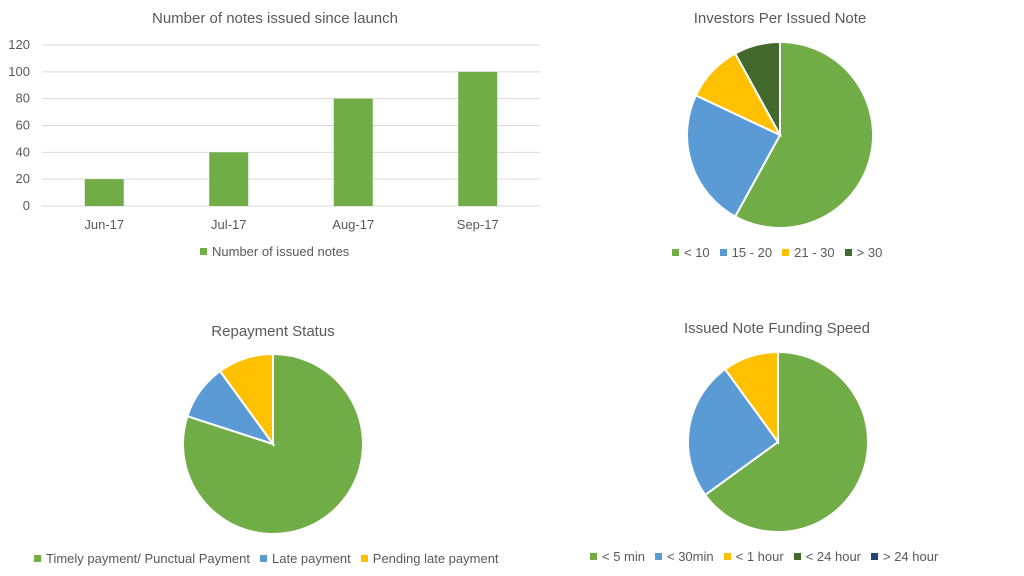  What do you see at coordinates (26, 205) in the screenshot?
I see `y-tick-label: 0` at bounding box center [26, 205].